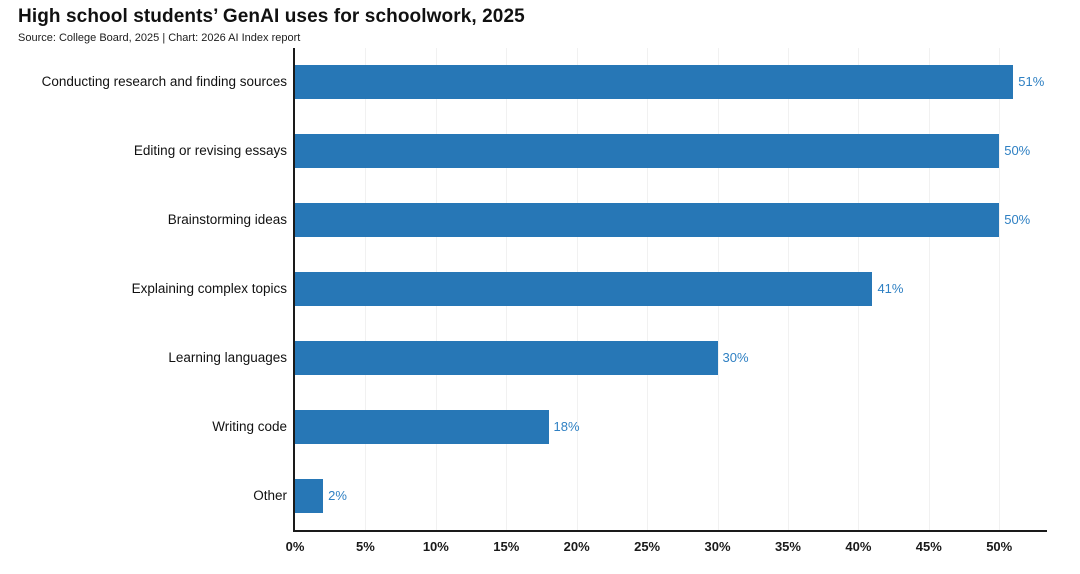 This screenshot has height=574, width=1080. What do you see at coordinates (576, 546) in the screenshot?
I see `x-axis-tick-label: 20%` at bounding box center [576, 546].